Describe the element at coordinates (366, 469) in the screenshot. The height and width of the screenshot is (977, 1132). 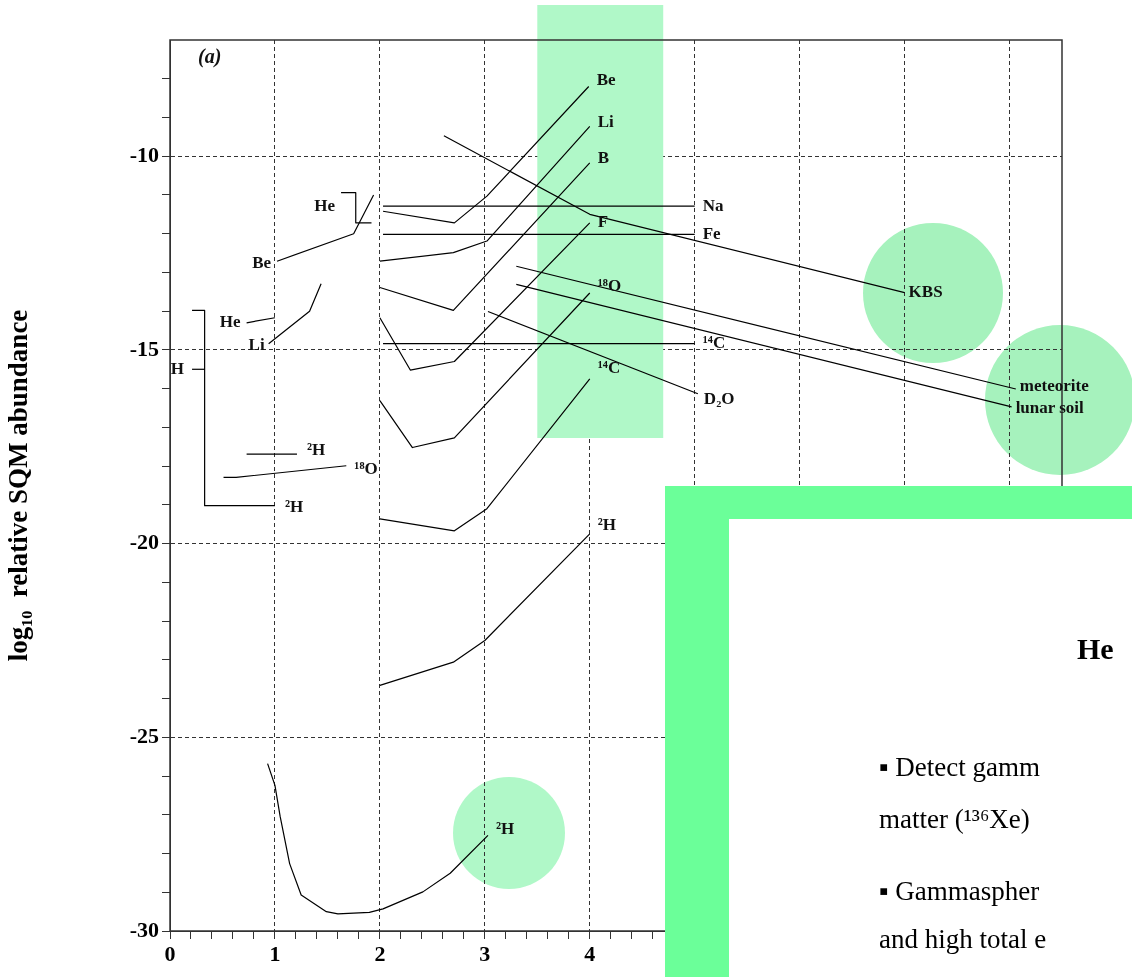
I see `series-label: ¹⁸O` at that location.